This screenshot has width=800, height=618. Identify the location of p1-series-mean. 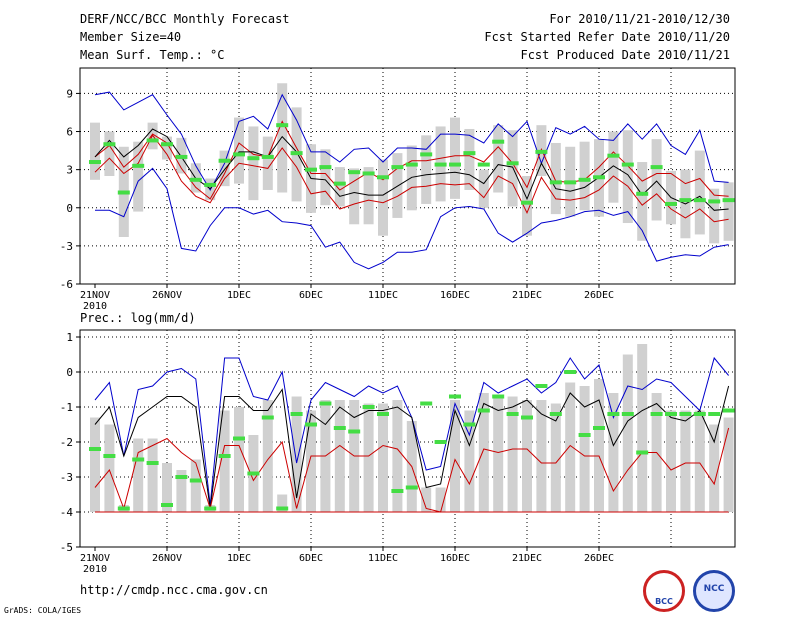
(411, 169).